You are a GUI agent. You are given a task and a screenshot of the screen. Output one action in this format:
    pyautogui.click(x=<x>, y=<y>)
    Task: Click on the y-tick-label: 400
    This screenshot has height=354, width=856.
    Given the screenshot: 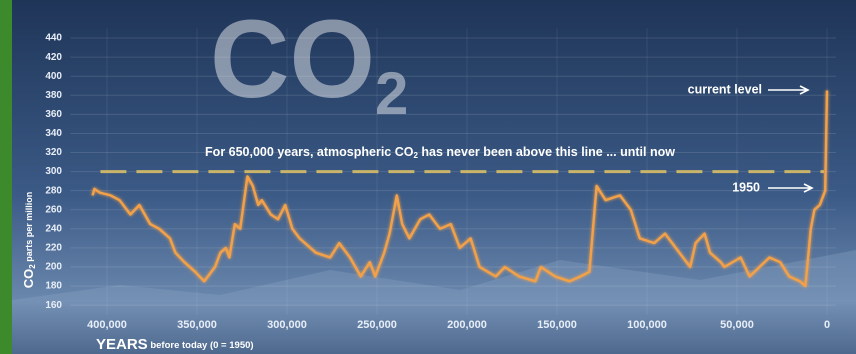 What is the action you would take?
    pyautogui.click(x=53, y=76)
    